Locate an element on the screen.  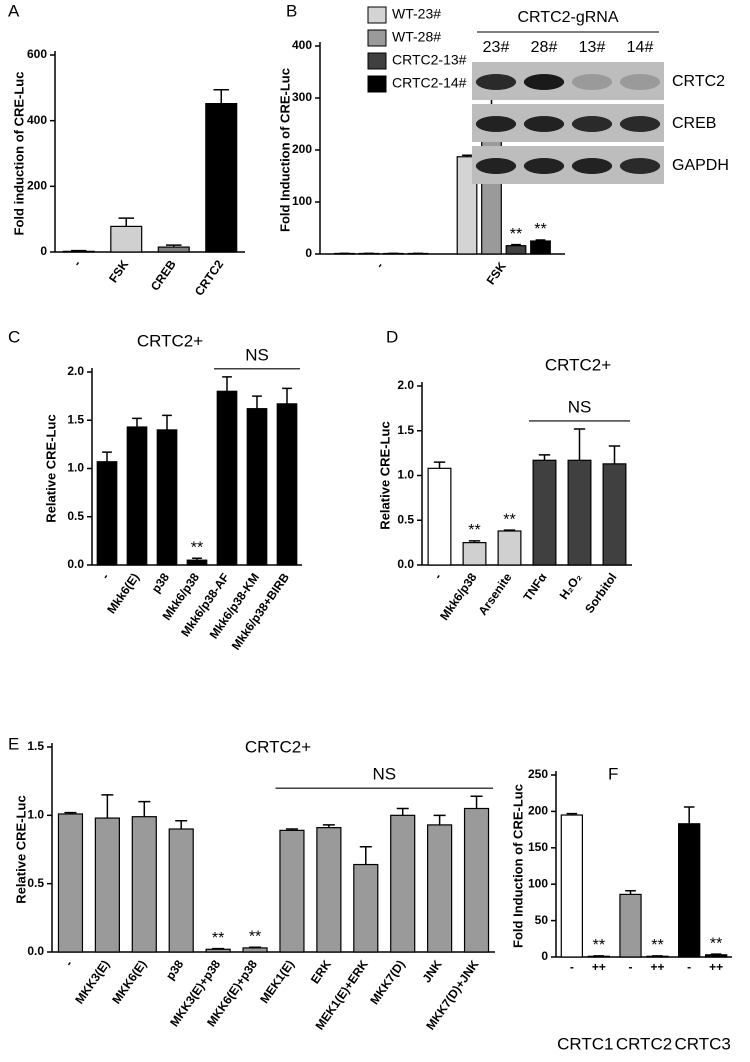
x-tick-label: TNFα is located at coordinates (534, 587).